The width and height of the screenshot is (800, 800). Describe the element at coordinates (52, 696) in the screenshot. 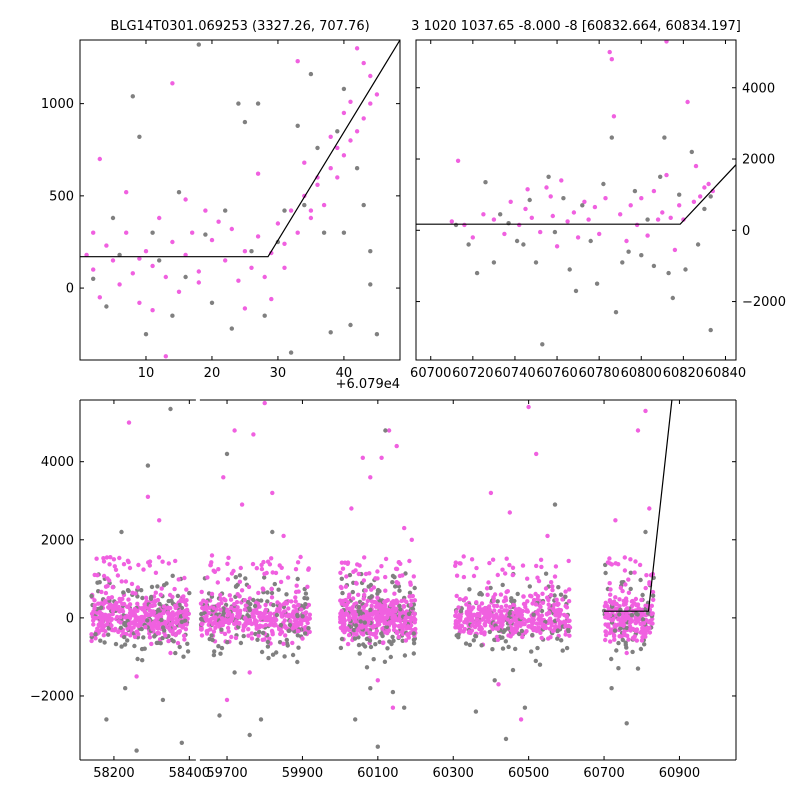

I see `bottom-y-tick-label: −2000` at that location.